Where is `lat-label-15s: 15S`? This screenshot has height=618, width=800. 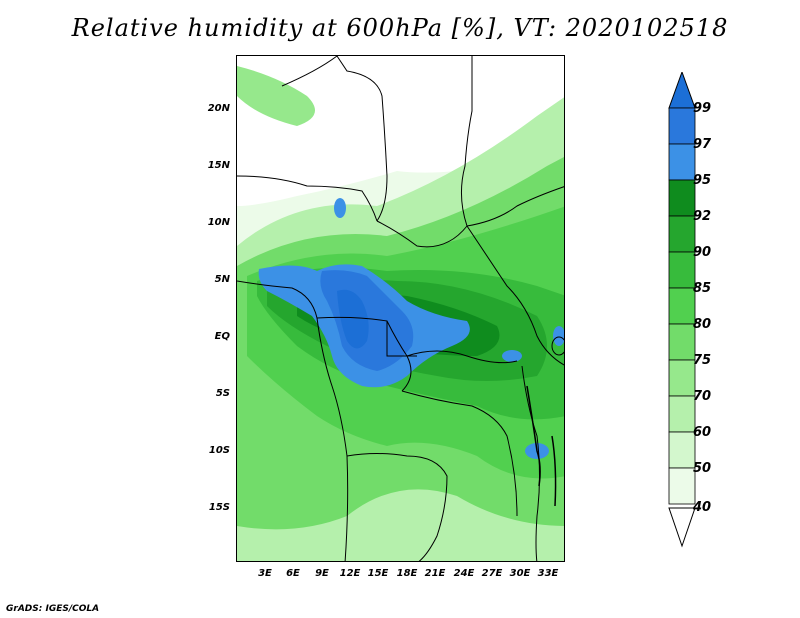 lat-label-15s: 15S is located at coordinates (219, 507).